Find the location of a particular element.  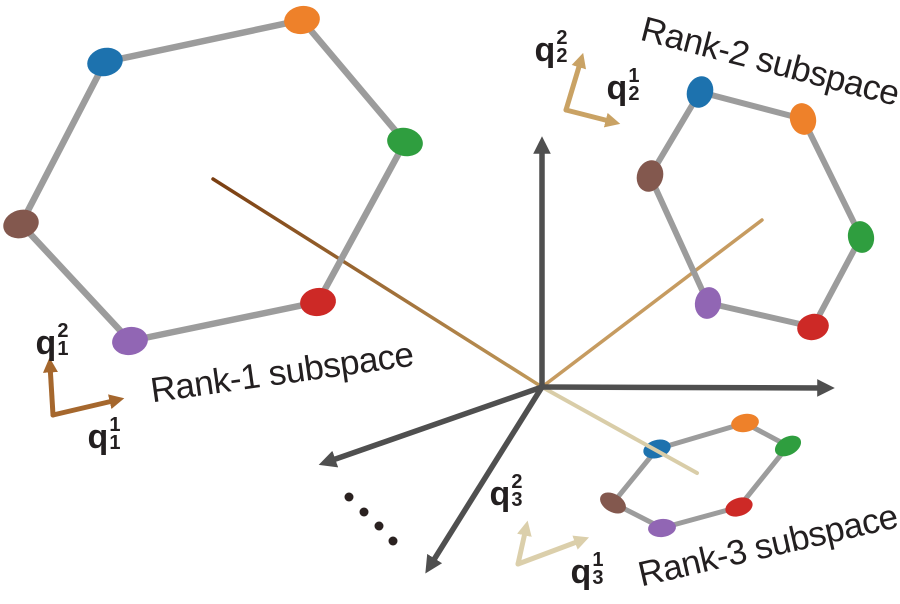

q-indices: 1 2 is located at coordinates (634, 85).